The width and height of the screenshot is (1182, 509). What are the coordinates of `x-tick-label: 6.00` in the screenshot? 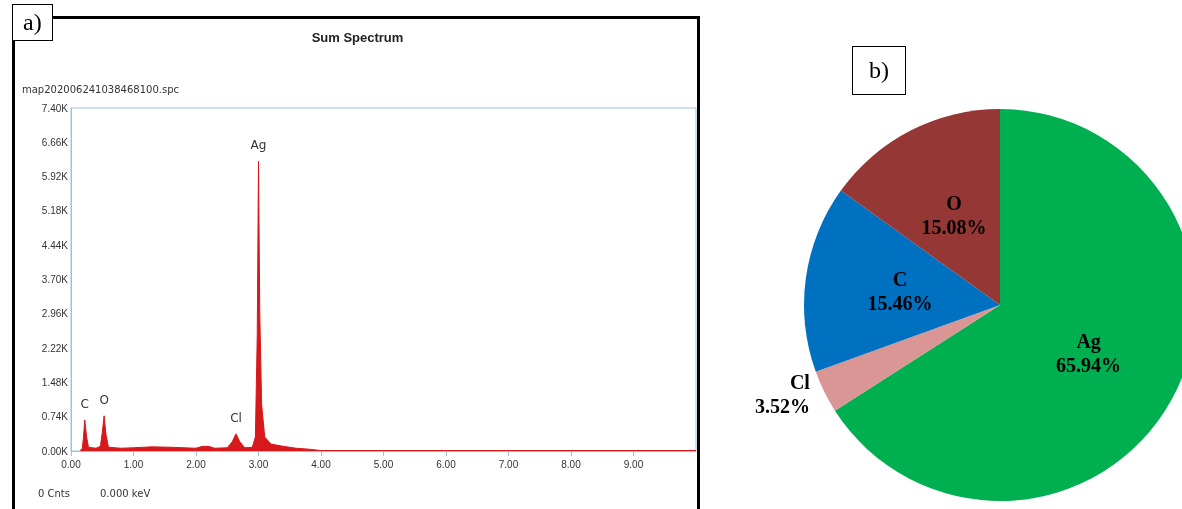 It's located at (446, 464).